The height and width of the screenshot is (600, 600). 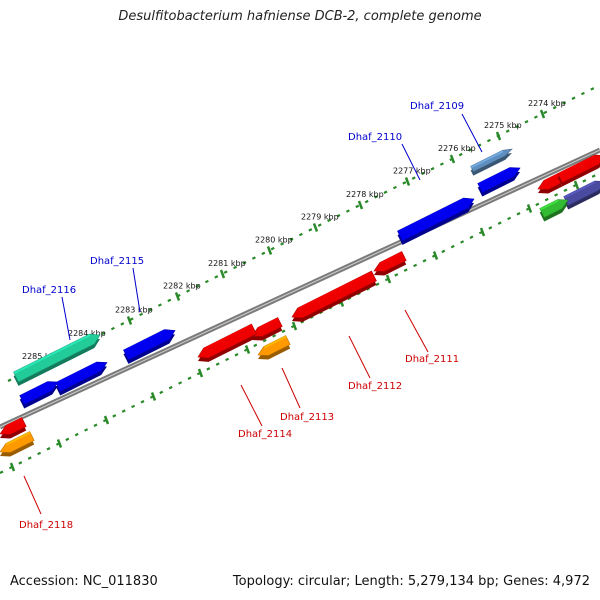 I want to click on gene-label-Dhaf_2112: Dhaf_2112, so click(x=375, y=386).